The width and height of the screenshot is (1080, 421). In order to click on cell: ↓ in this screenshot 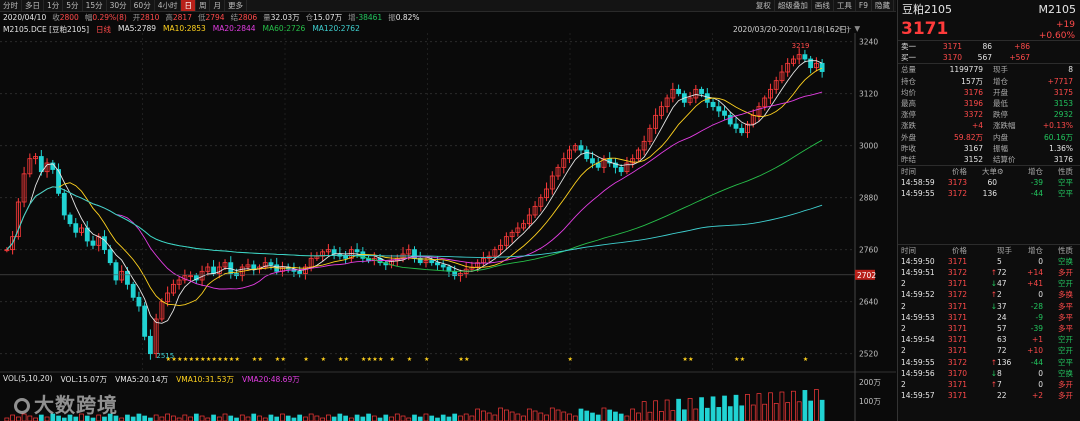, I will do `click(993, 284)`.